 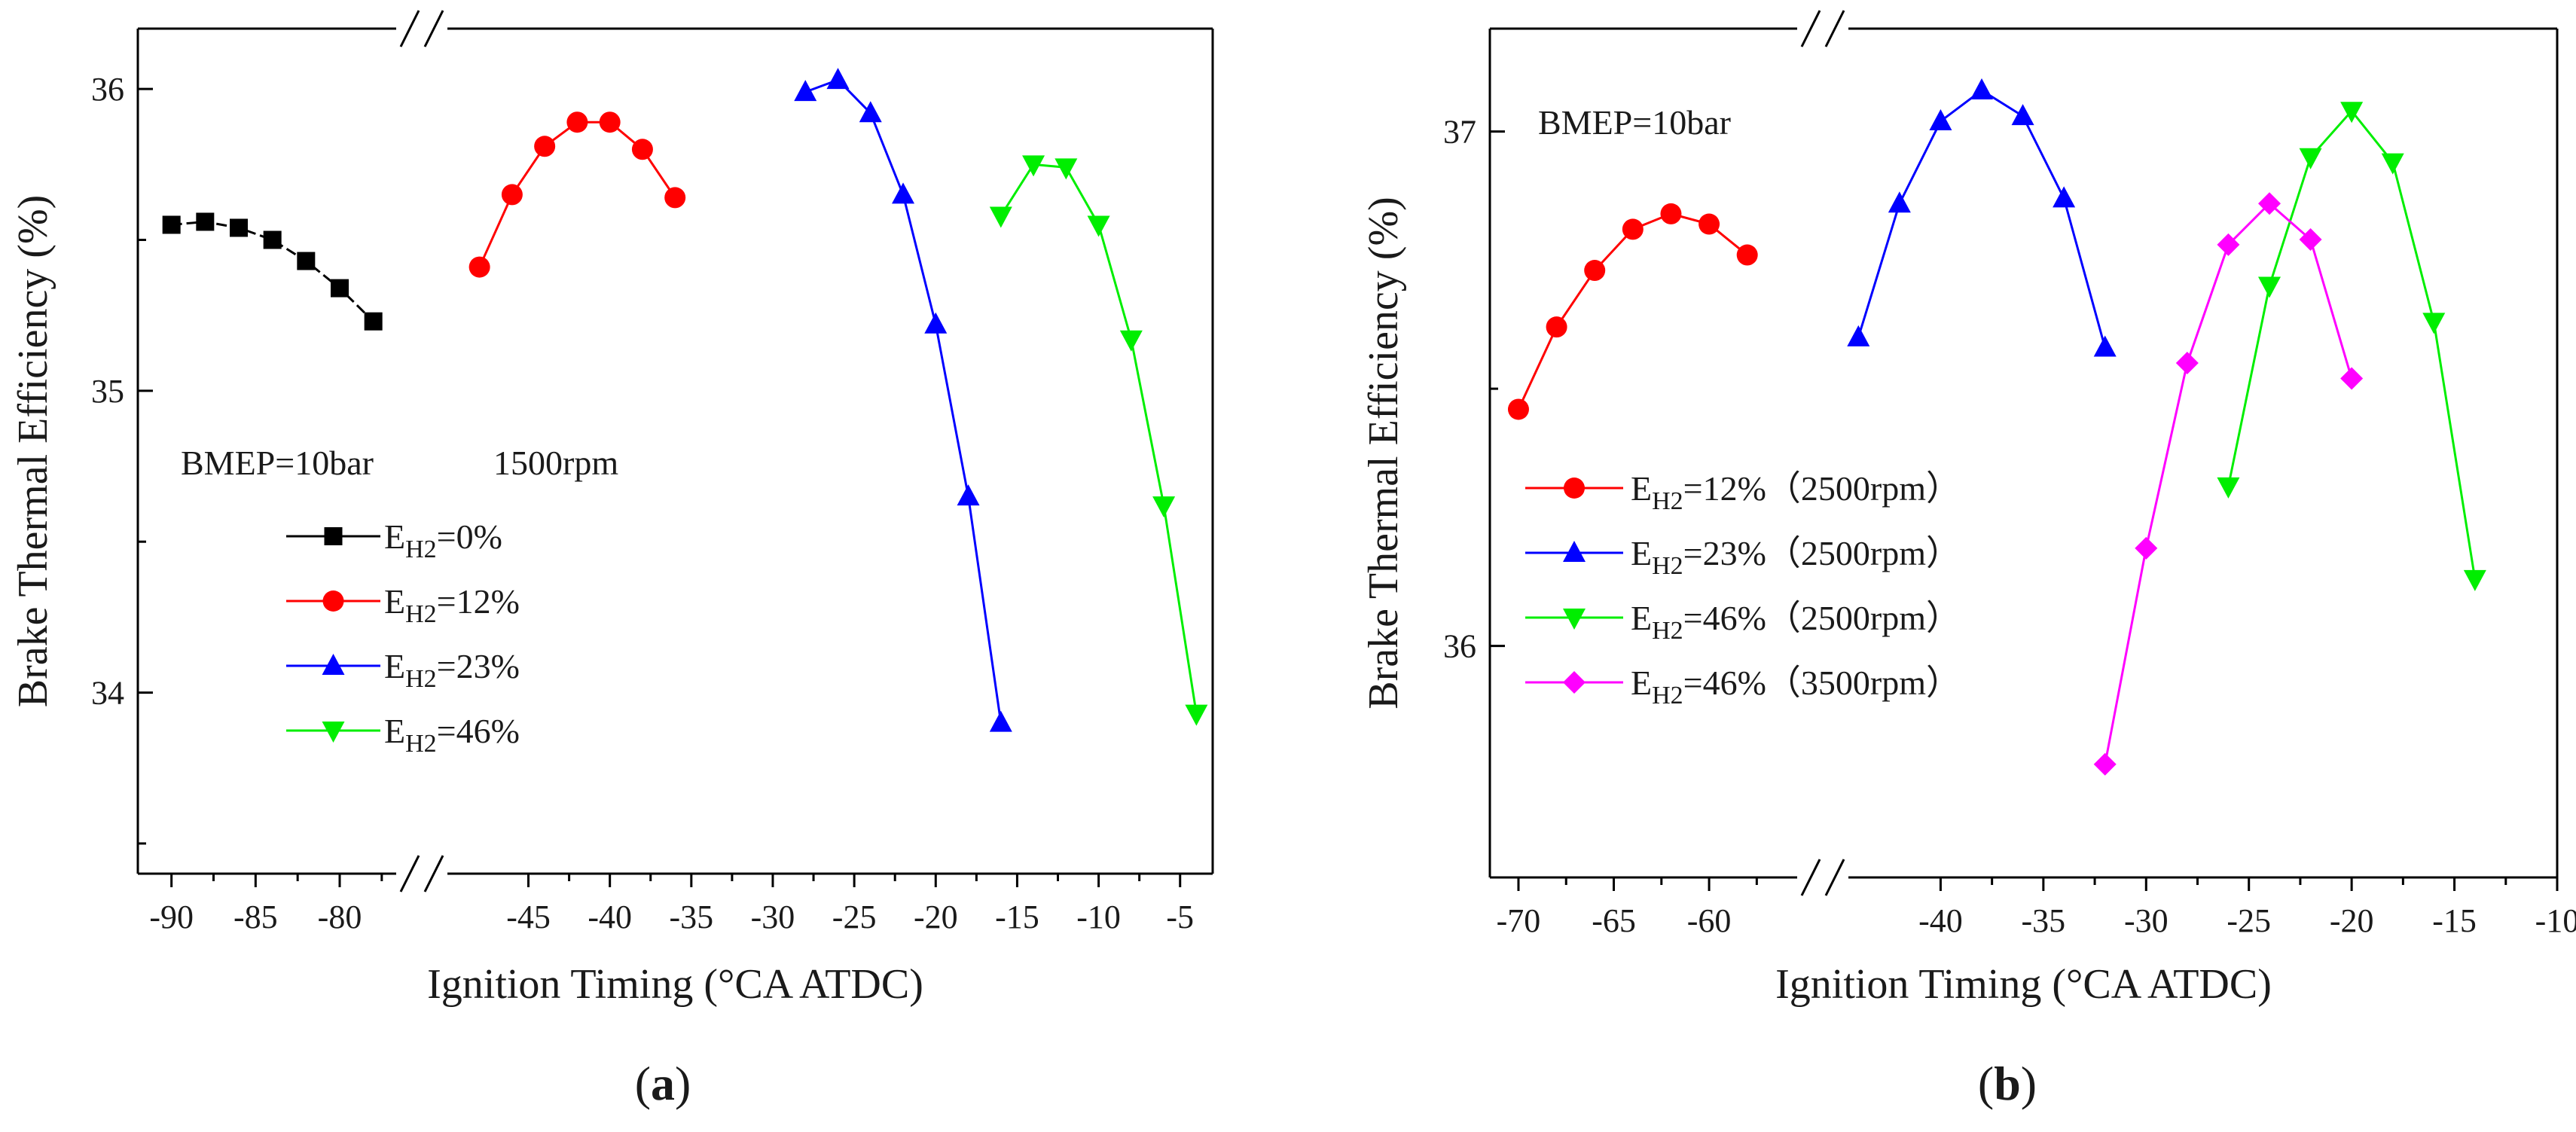 I want to click on x-tick-label: -90, so click(x=172, y=917).